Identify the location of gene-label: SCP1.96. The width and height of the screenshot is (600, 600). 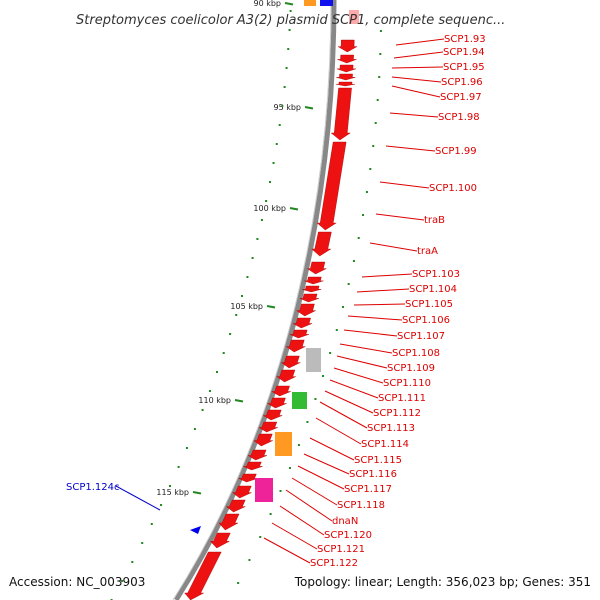
(462, 82).